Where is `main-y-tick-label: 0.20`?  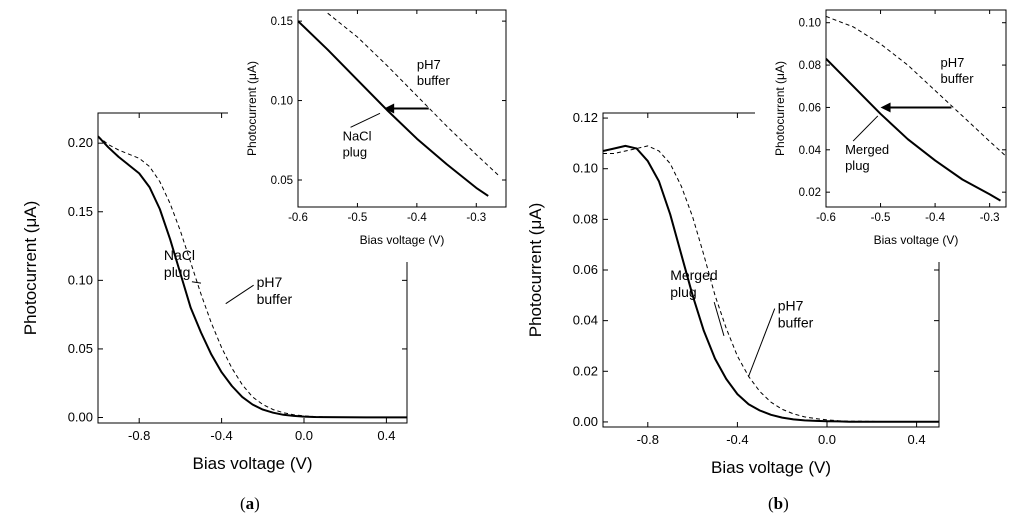
main-y-tick-label: 0.20 is located at coordinates (80, 142).